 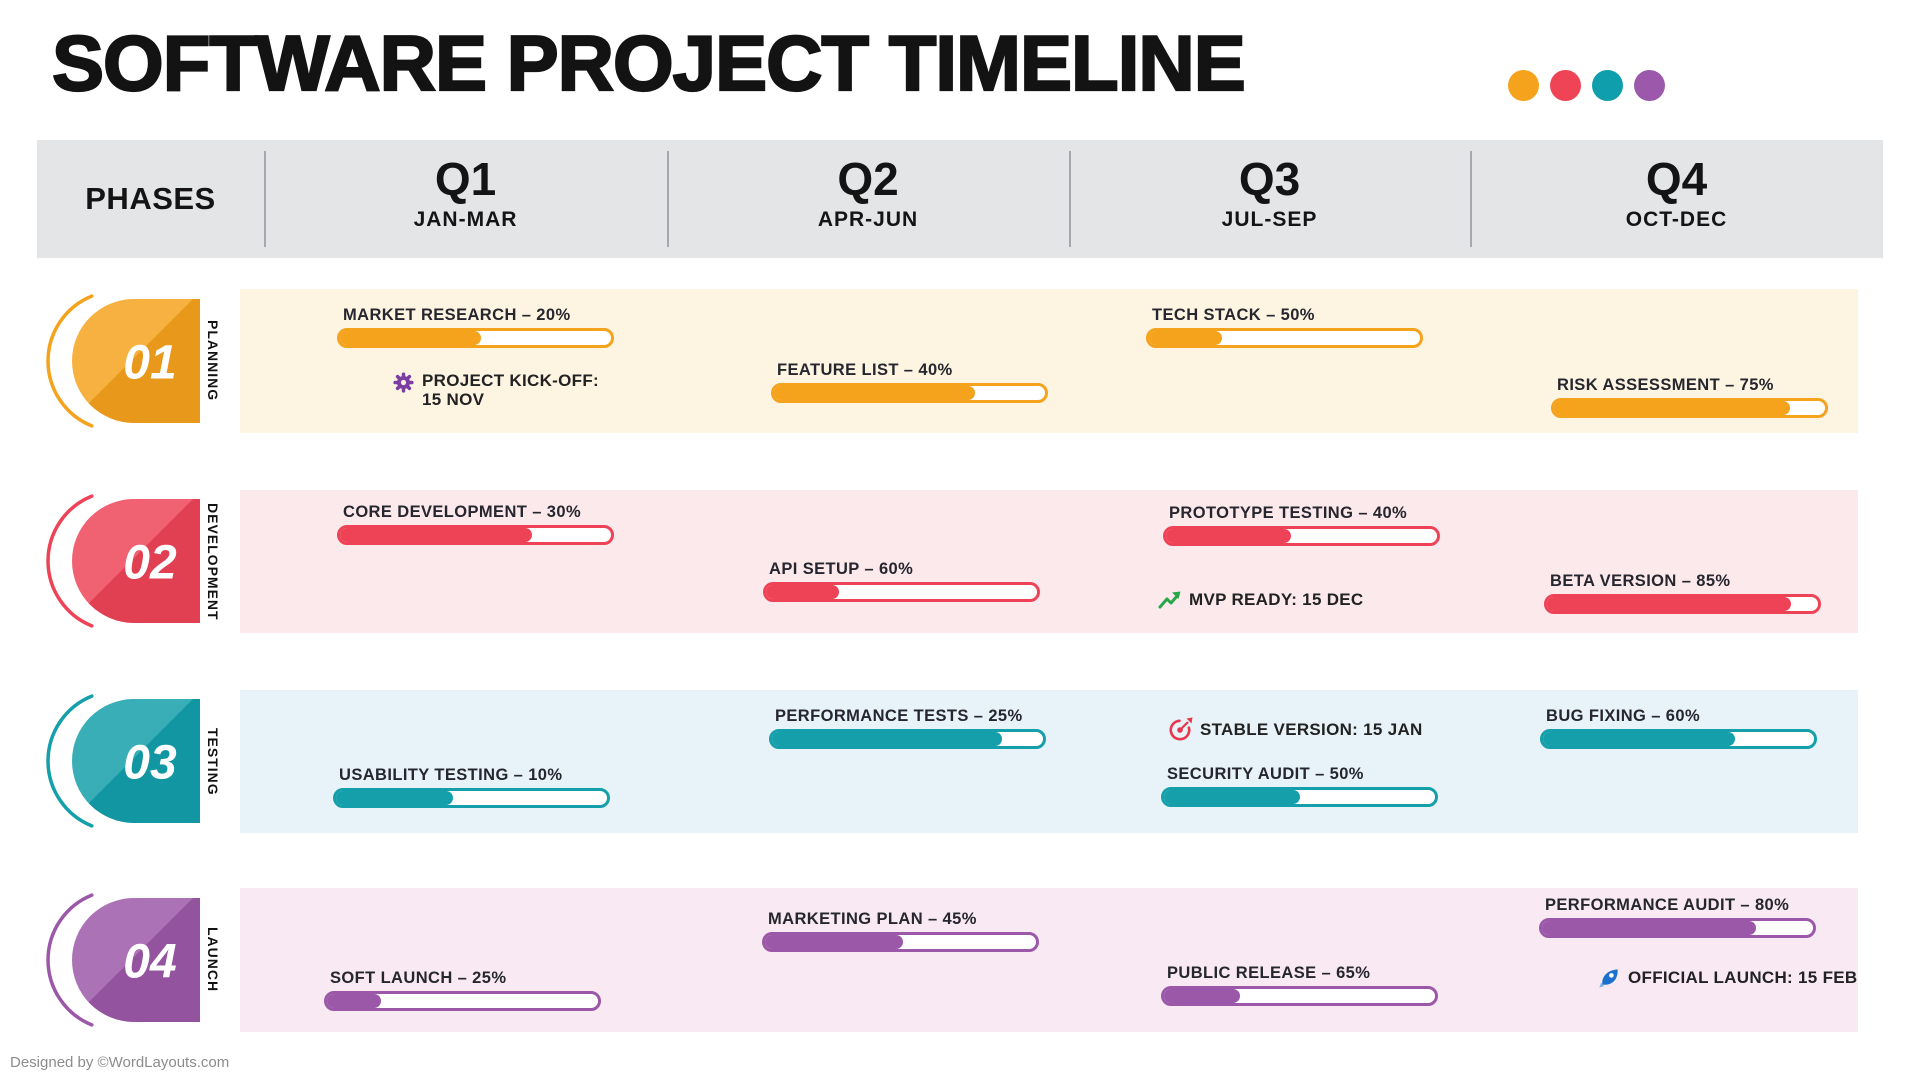 What do you see at coordinates (1301, 525) in the screenshot?
I see `task-prototype-testing: PROTOTYPE TESTING – 40%` at bounding box center [1301, 525].